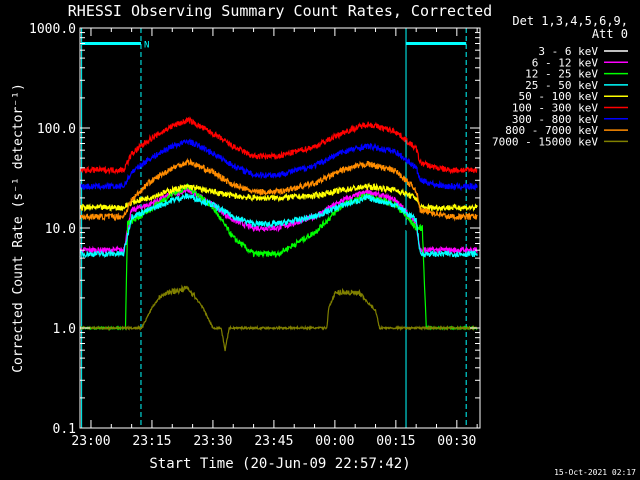 This screenshot has height=480, width=640. What do you see at coordinates (146, 45) in the screenshot?
I see `night-marker-label: N` at bounding box center [146, 45].